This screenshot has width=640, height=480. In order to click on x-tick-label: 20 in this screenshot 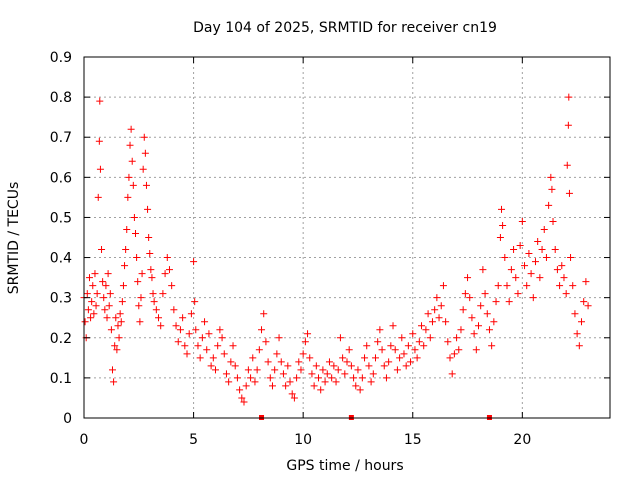, I will do `click(522, 440)`.